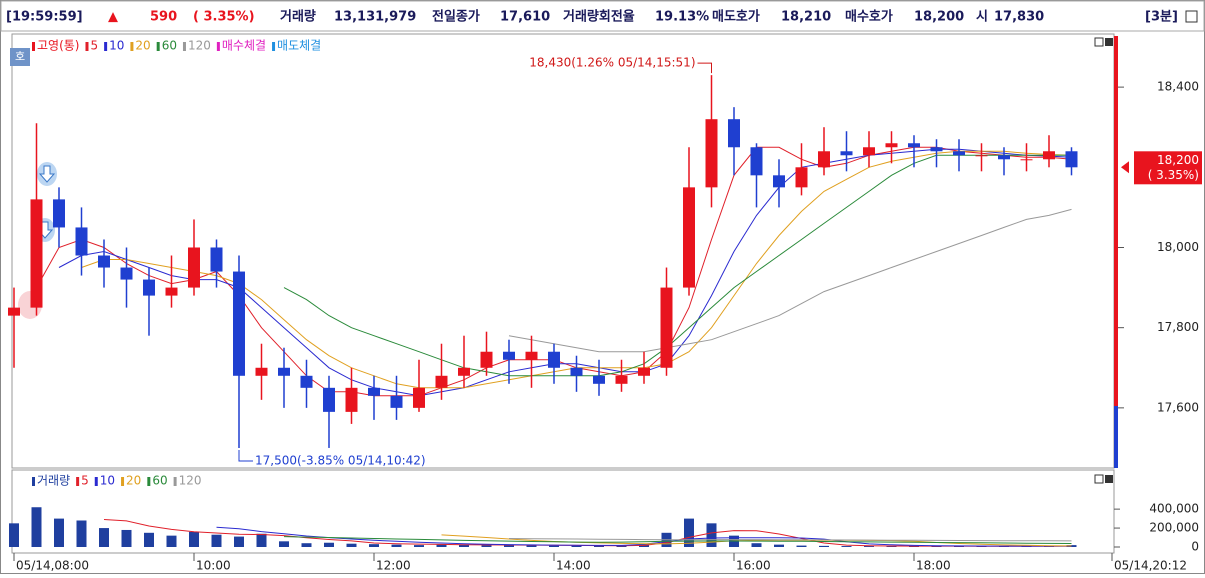 The height and width of the screenshot is (578, 1205). I want to click on y-tick-label: 200,000, so click(1174, 528).